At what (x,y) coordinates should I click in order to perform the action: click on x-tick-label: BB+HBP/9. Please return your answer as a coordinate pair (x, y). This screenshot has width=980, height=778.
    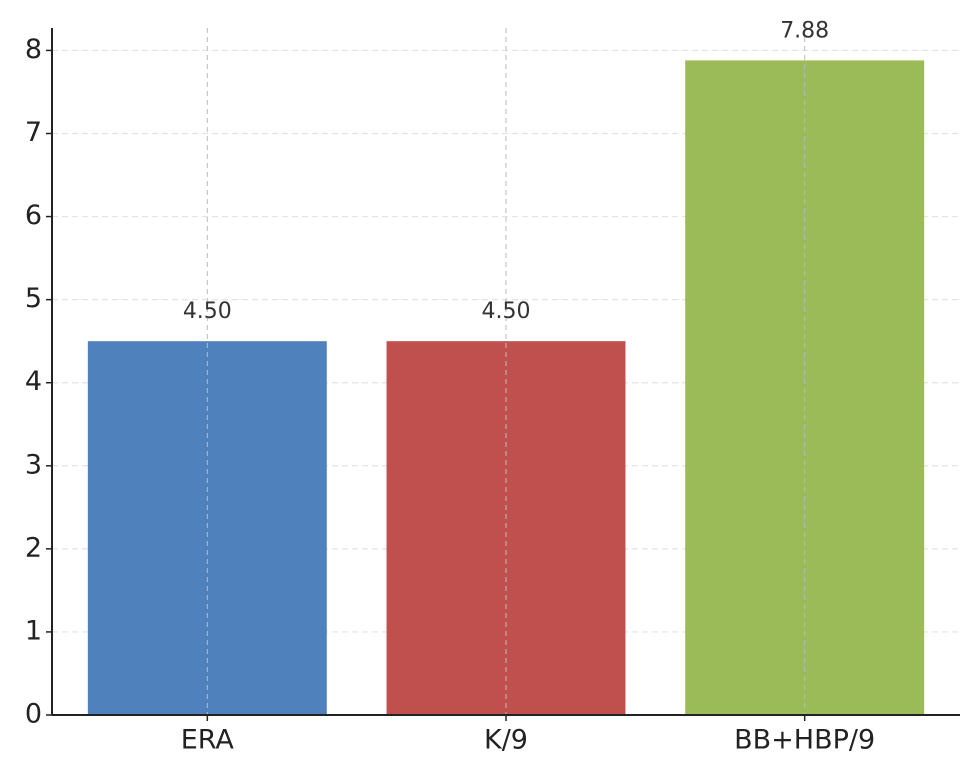
    Looking at the image, I should click on (804, 740).